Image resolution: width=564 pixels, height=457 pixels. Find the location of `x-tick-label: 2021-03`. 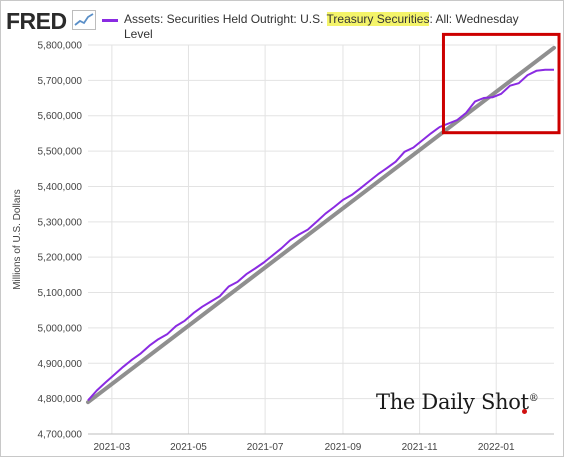

x-tick-label: 2021-03 is located at coordinates (112, 447).